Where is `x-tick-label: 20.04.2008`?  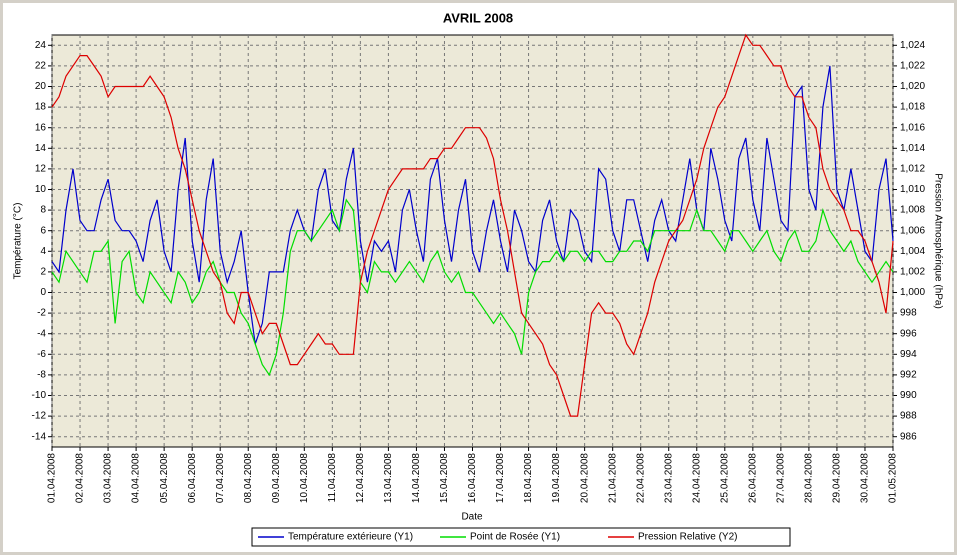
x-tick-label: 20.04.2008 is located at coordinates (584, 478).